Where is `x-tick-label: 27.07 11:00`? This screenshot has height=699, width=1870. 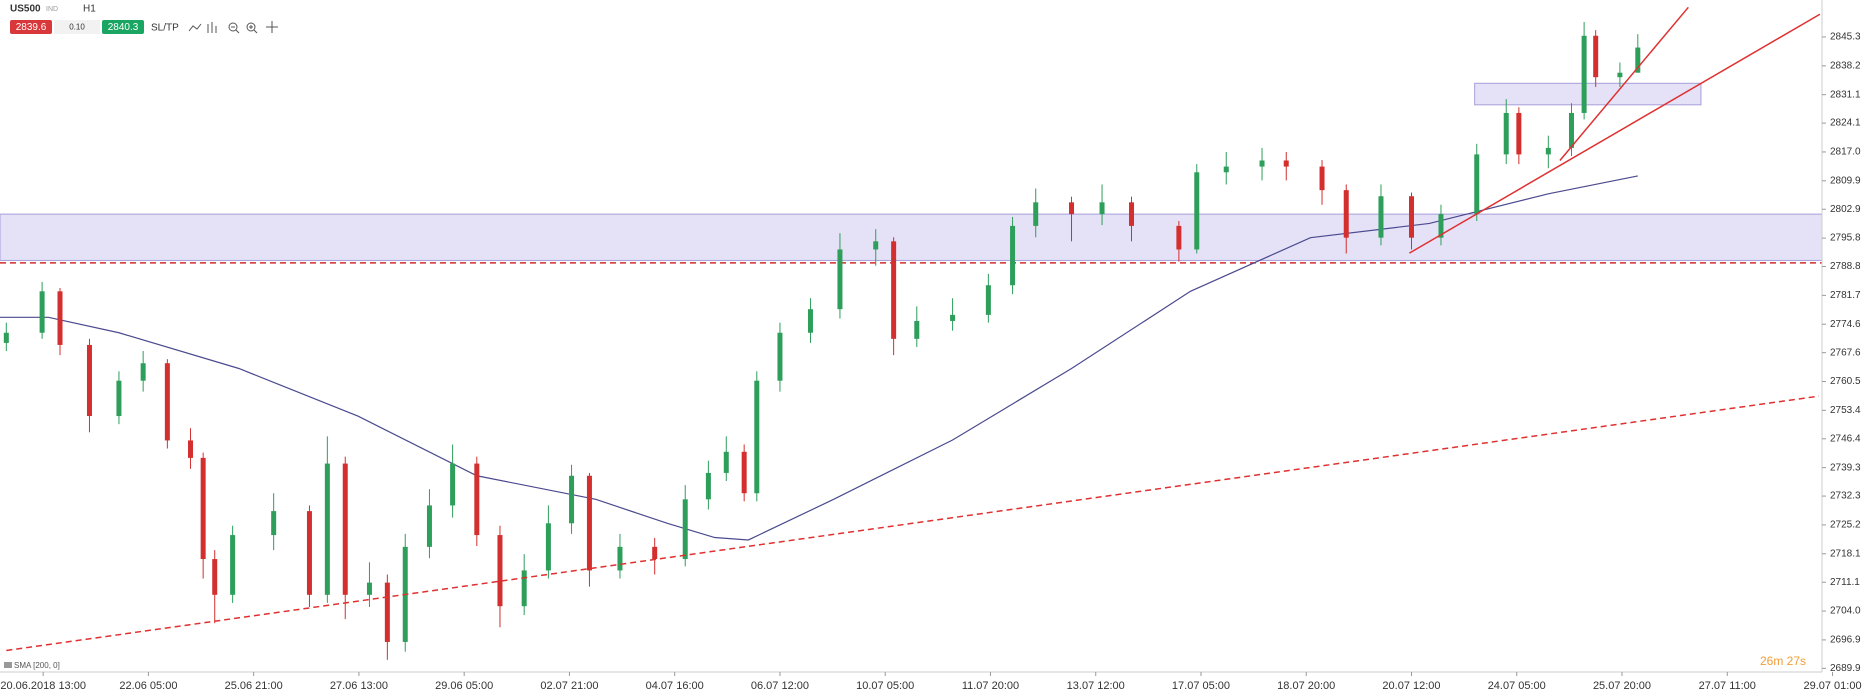 x-tick-label: 27.07 11:00 is located at coordinates (1727, 686).